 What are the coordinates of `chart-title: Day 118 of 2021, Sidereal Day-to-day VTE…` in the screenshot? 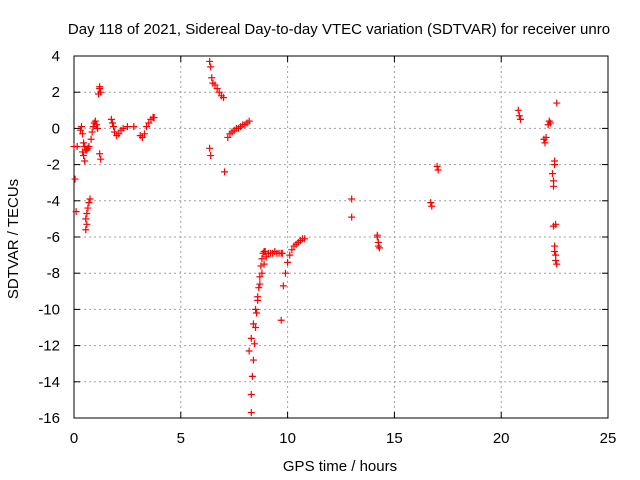 It's located at (339, 29).